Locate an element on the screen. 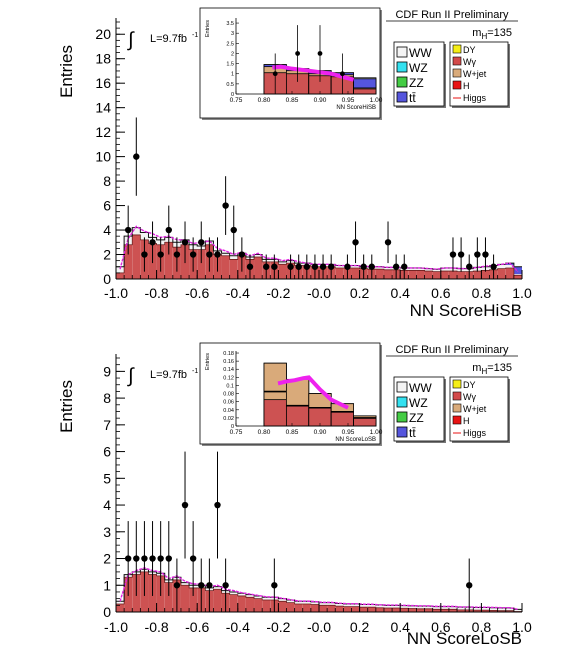 This screenshot has height=672, width=567. legend-label: ZZ is located at coordinates (416, 83).